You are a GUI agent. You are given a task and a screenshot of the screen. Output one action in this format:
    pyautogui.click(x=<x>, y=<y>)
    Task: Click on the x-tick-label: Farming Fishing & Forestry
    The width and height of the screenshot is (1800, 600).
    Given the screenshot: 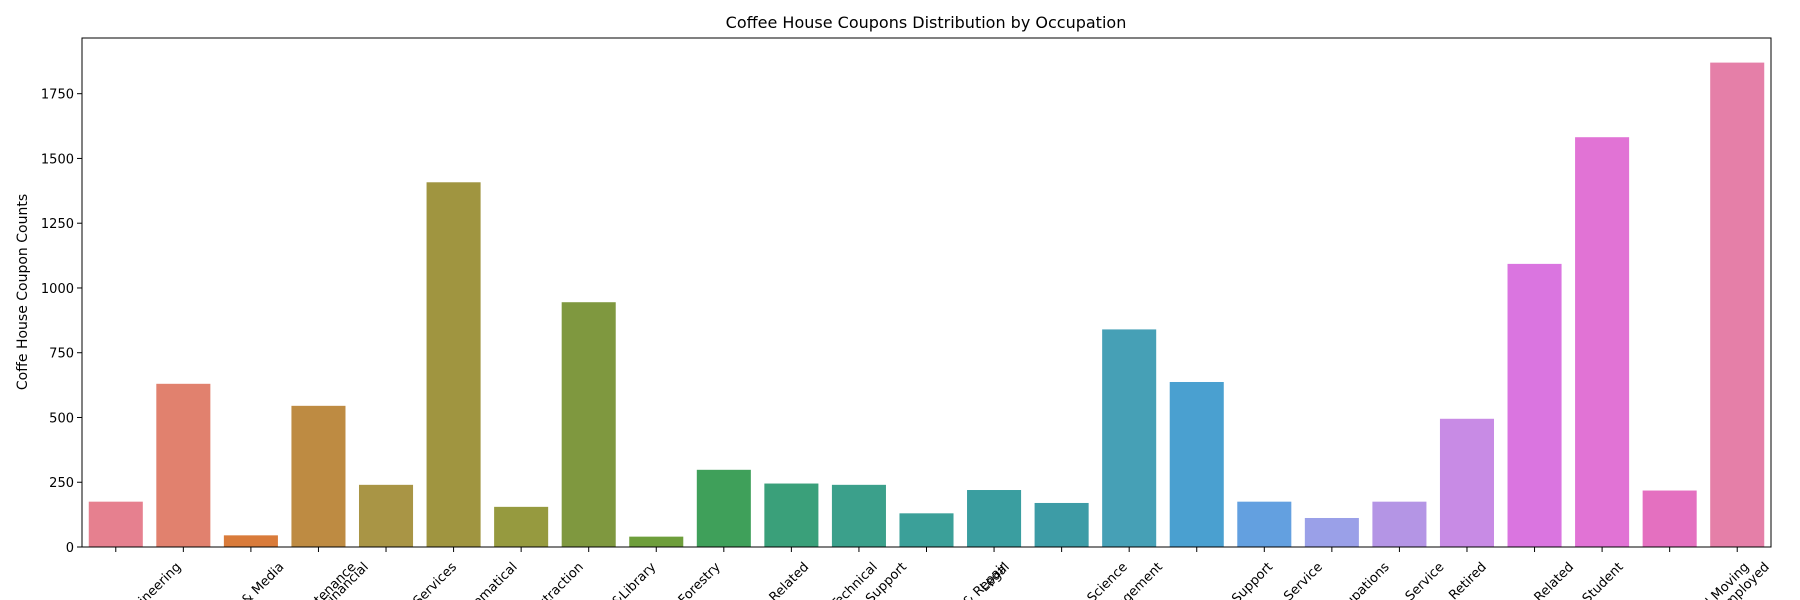 What is the action you would take?
    pyautogui.click(x=657, y=580)
    